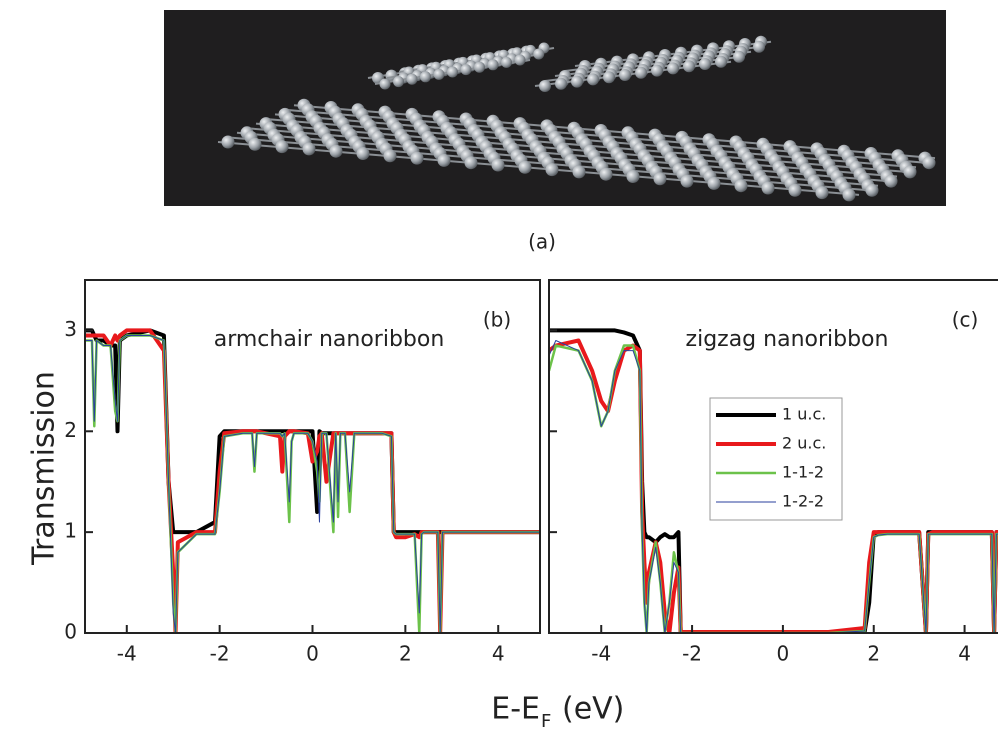  I want to click on image-caption: (a), so click(542, 242).